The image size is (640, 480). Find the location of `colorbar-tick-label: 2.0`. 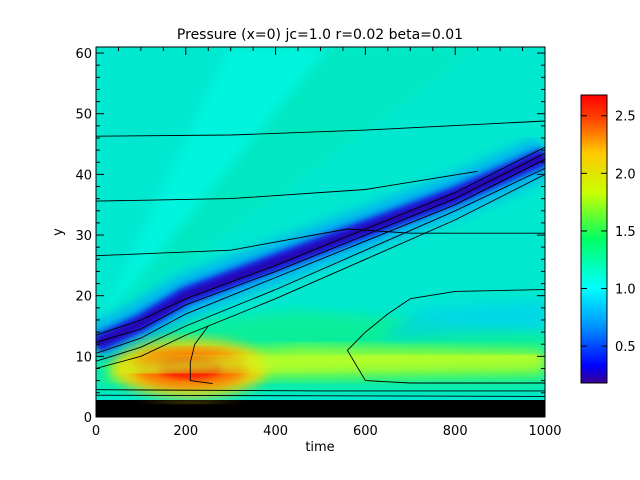

colorbar-tick-label: 2.0 is located at coordinates (625, 174).